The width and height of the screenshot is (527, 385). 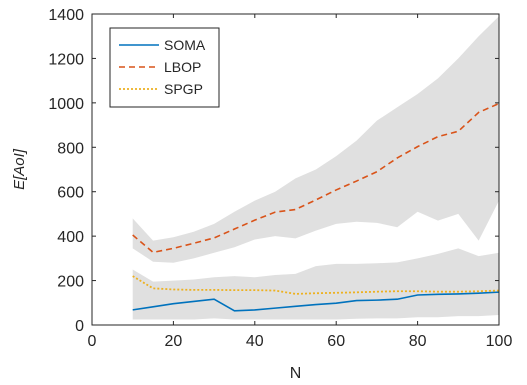 I want to click on y-tick-label: 0, so click(x=79, y=326).